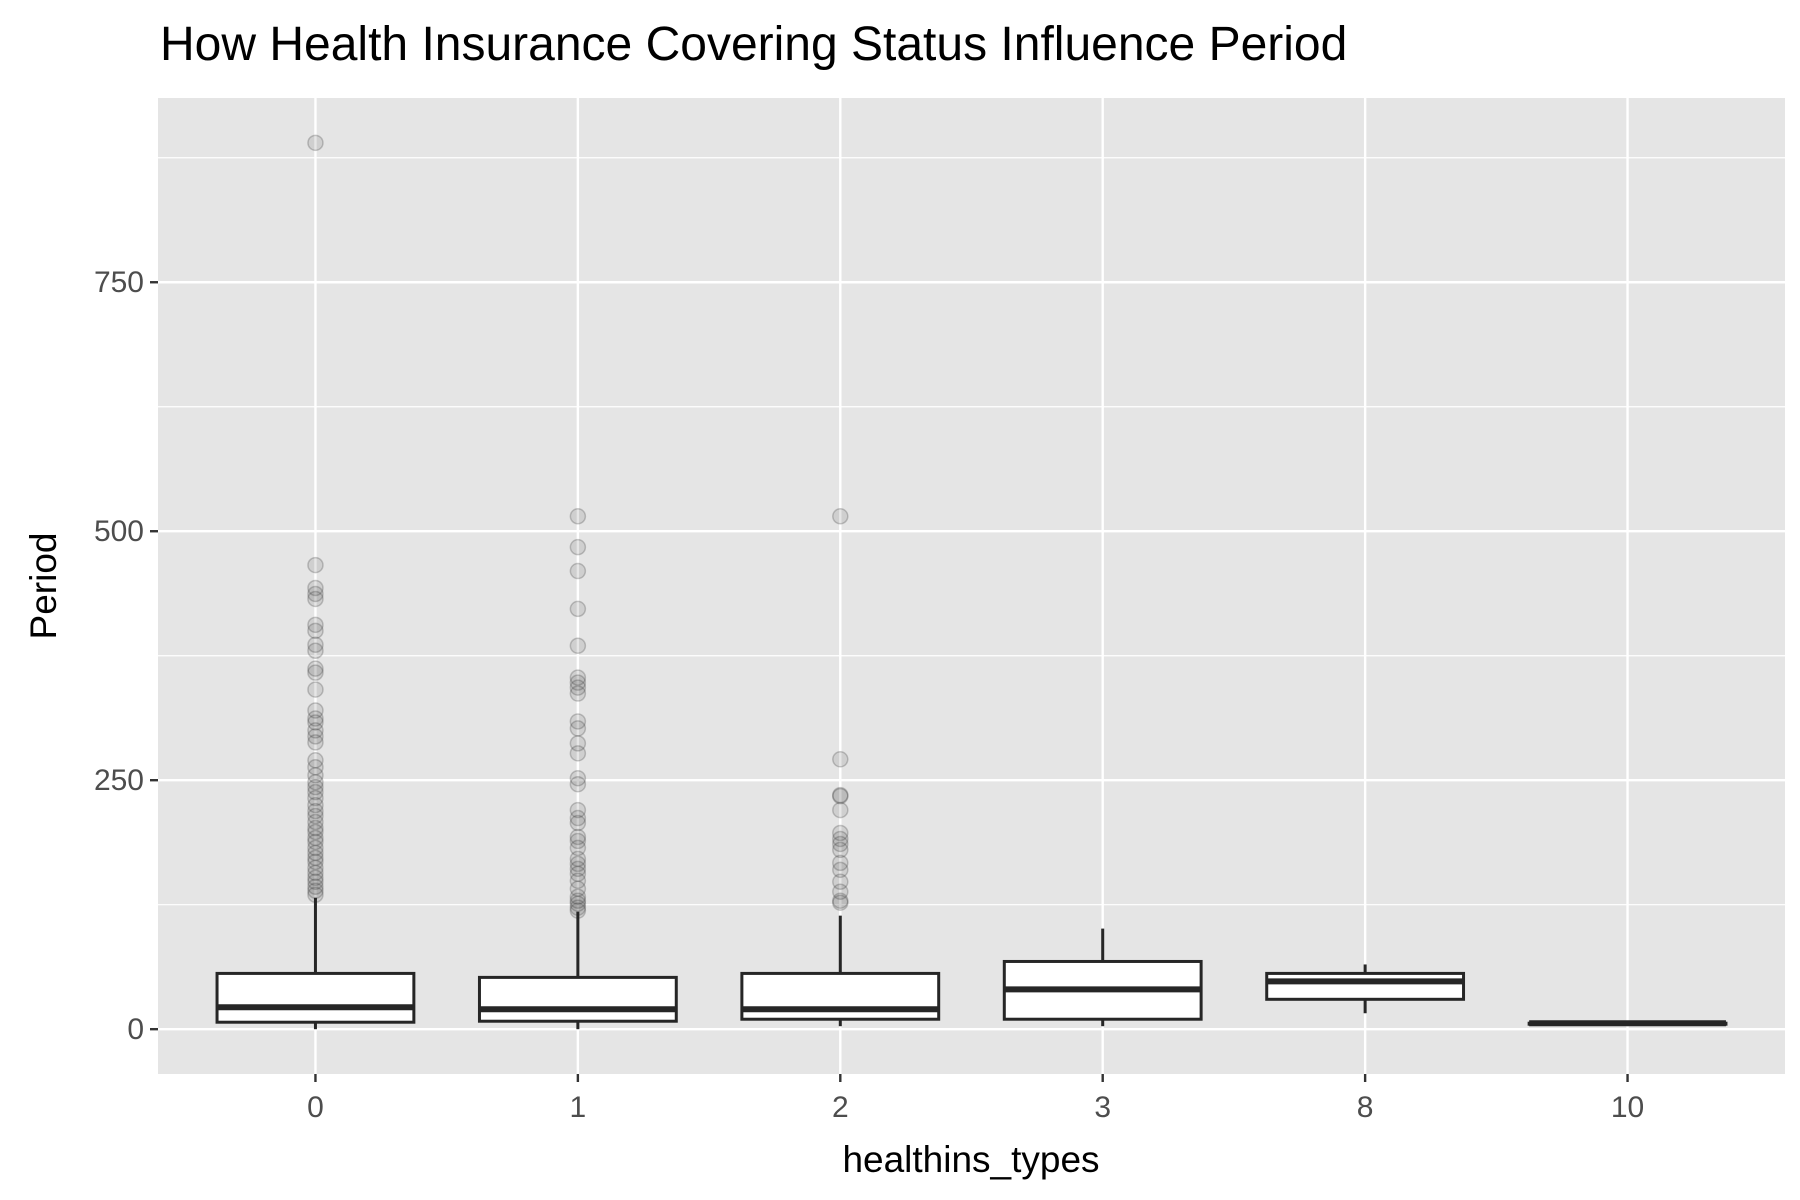  I want to click on x-tick-label: 1, so click(578, 1107).